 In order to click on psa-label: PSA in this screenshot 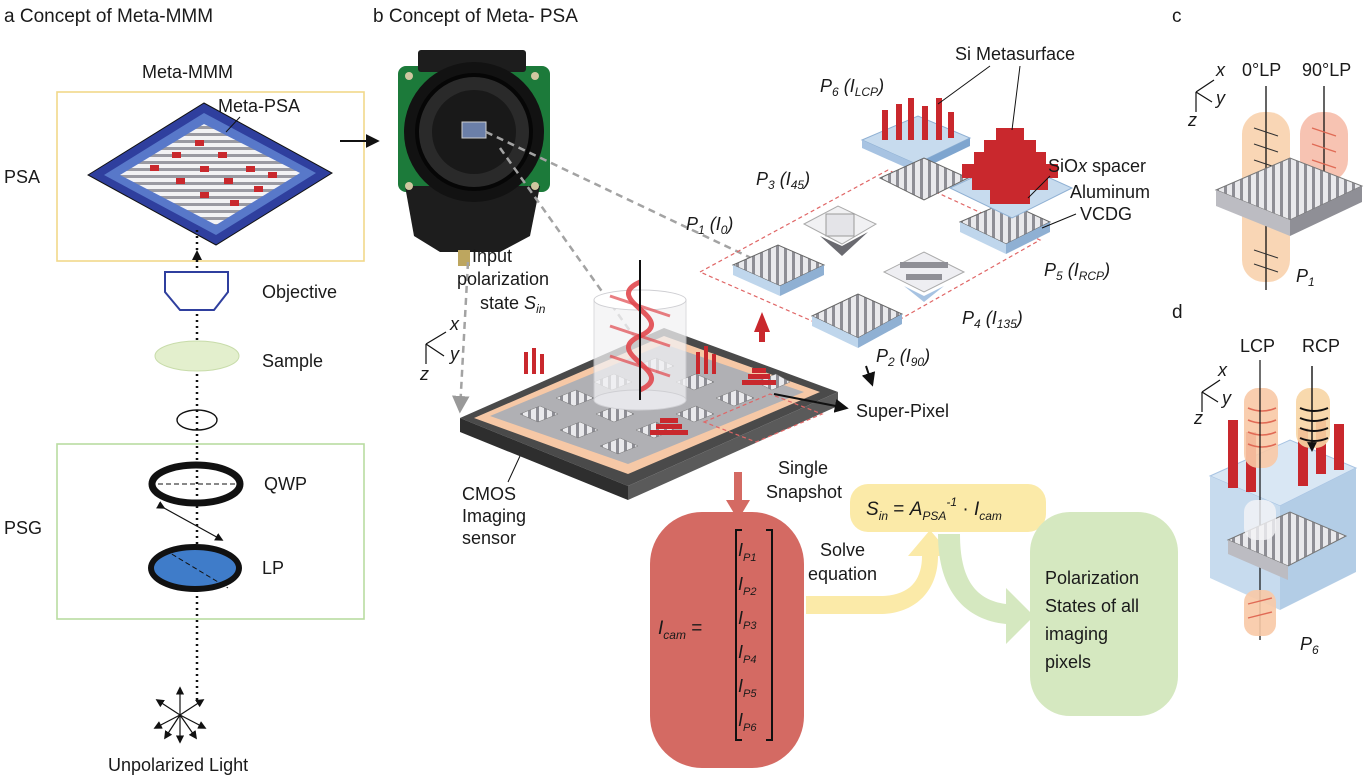, I will do `click(22, 177)`.